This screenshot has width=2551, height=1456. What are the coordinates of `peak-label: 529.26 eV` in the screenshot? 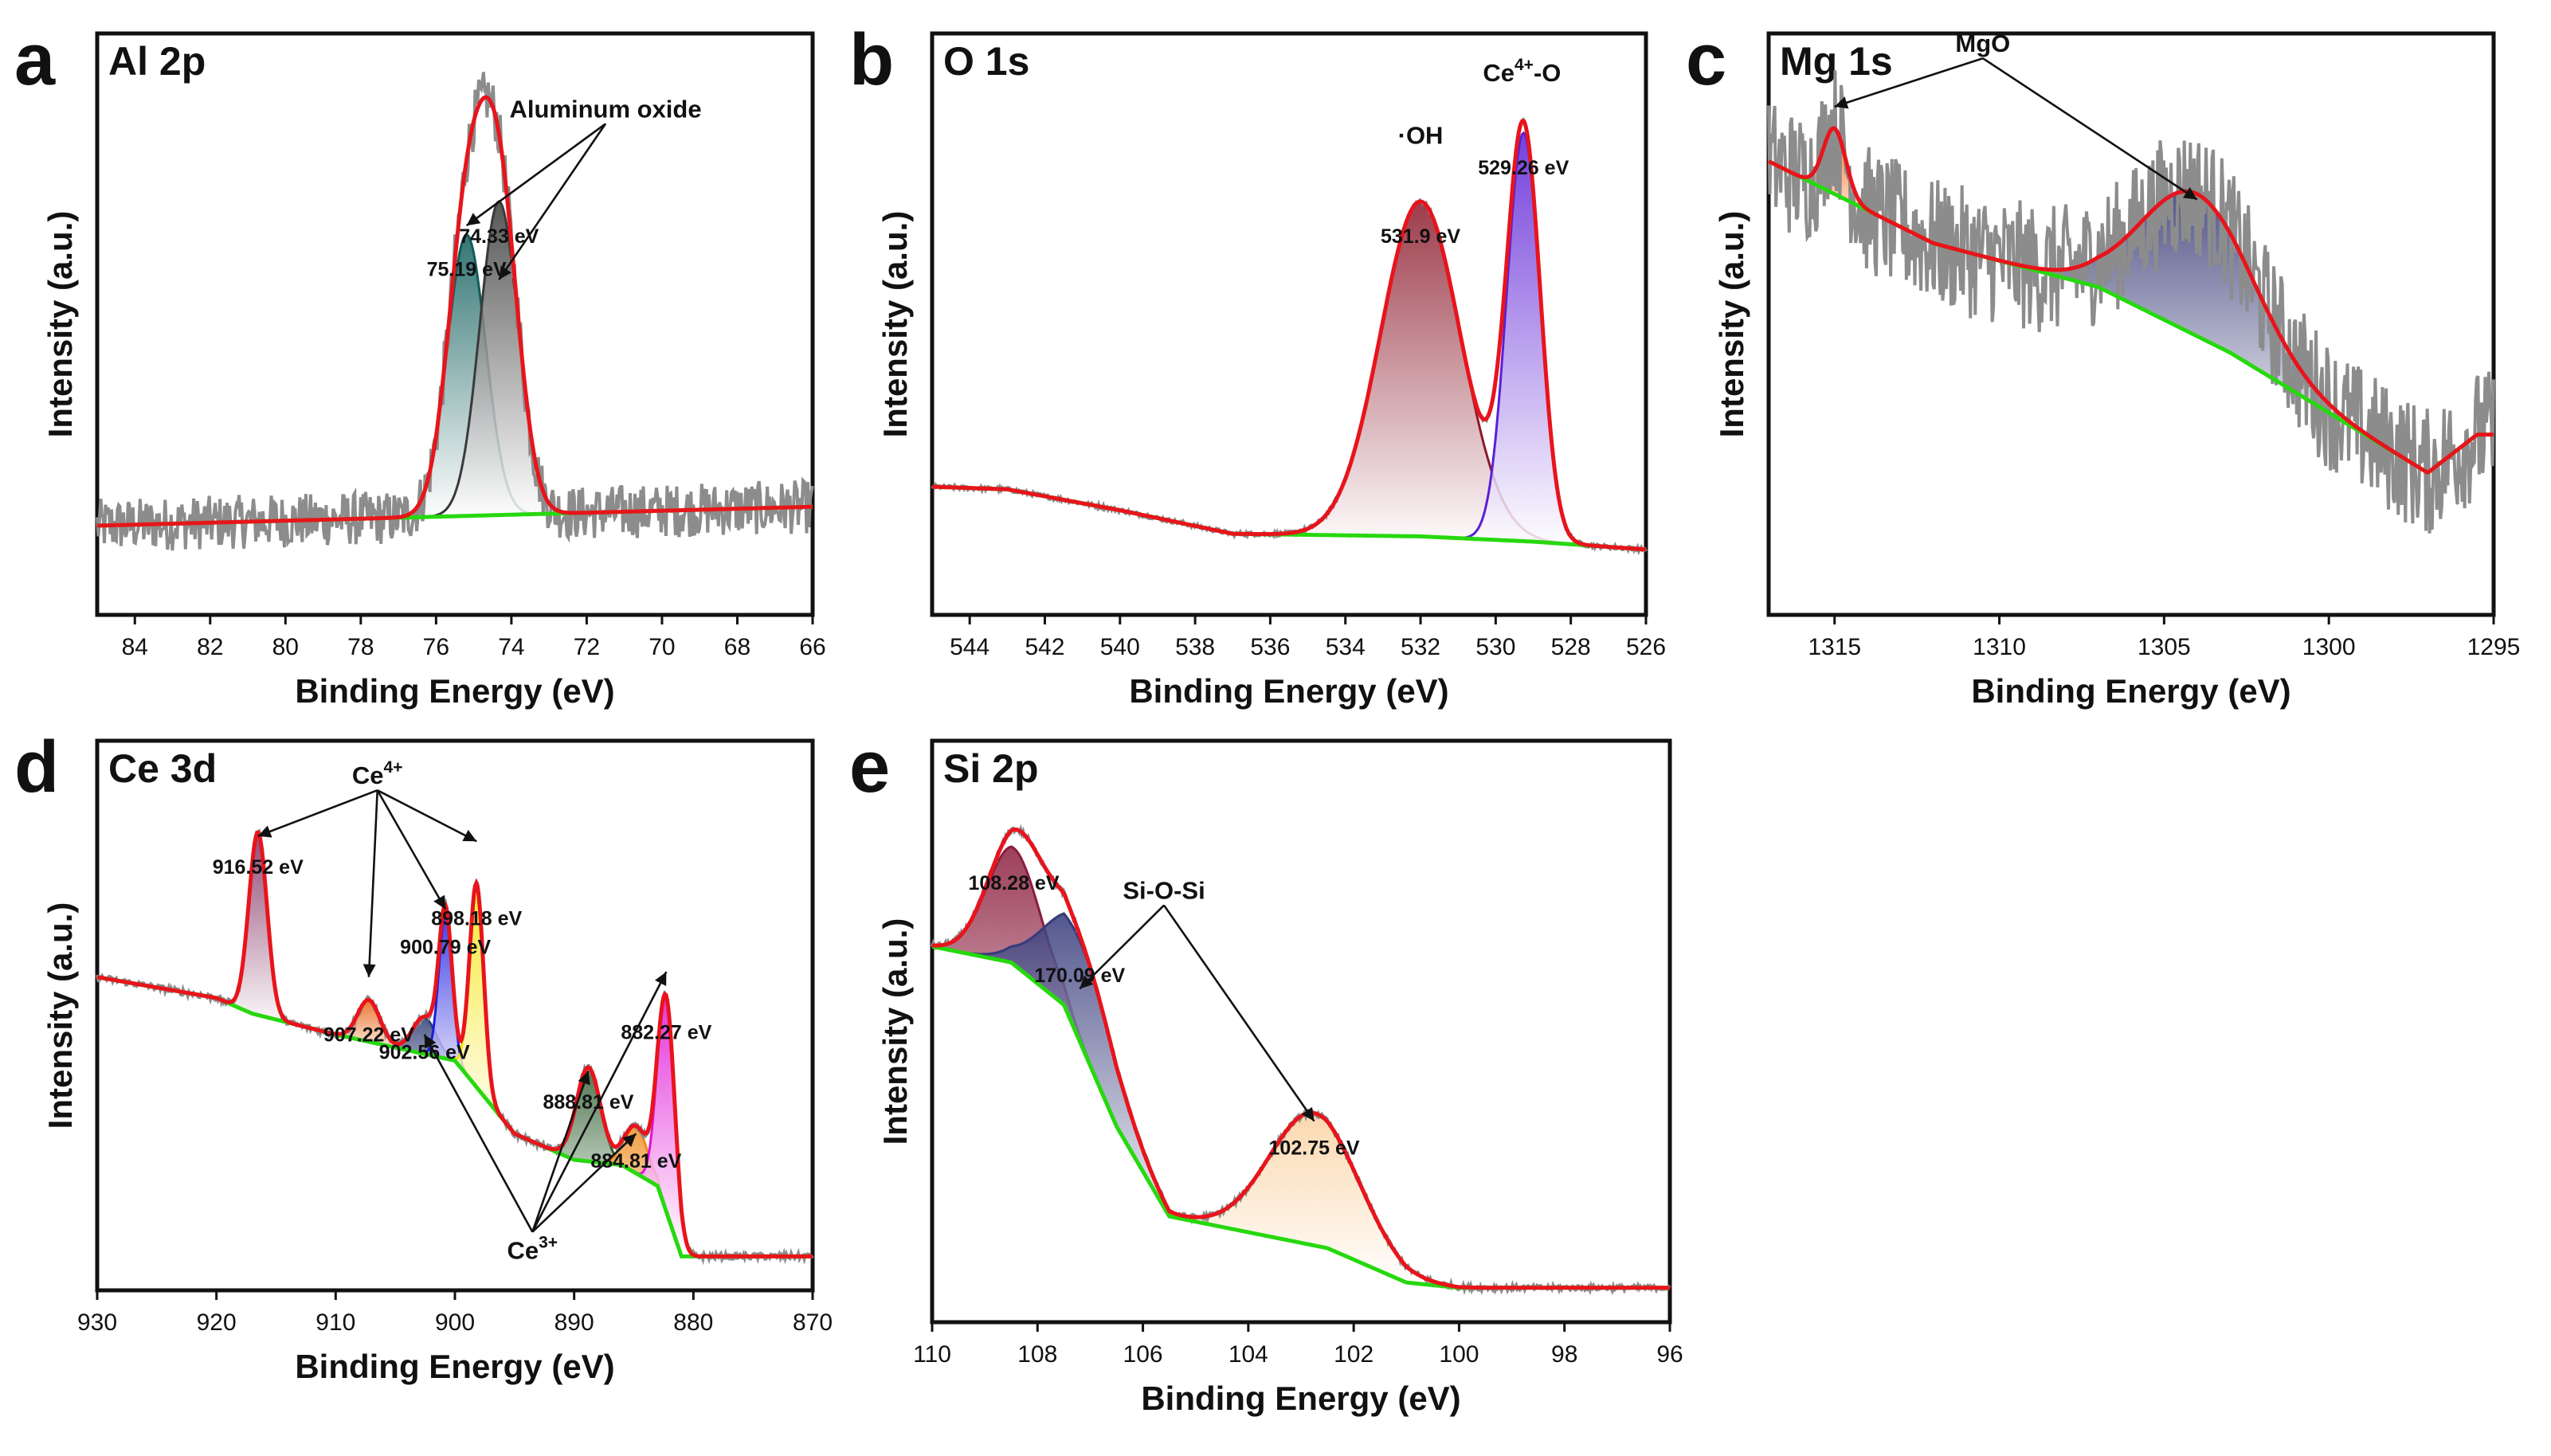 It's located at (1523, 168).